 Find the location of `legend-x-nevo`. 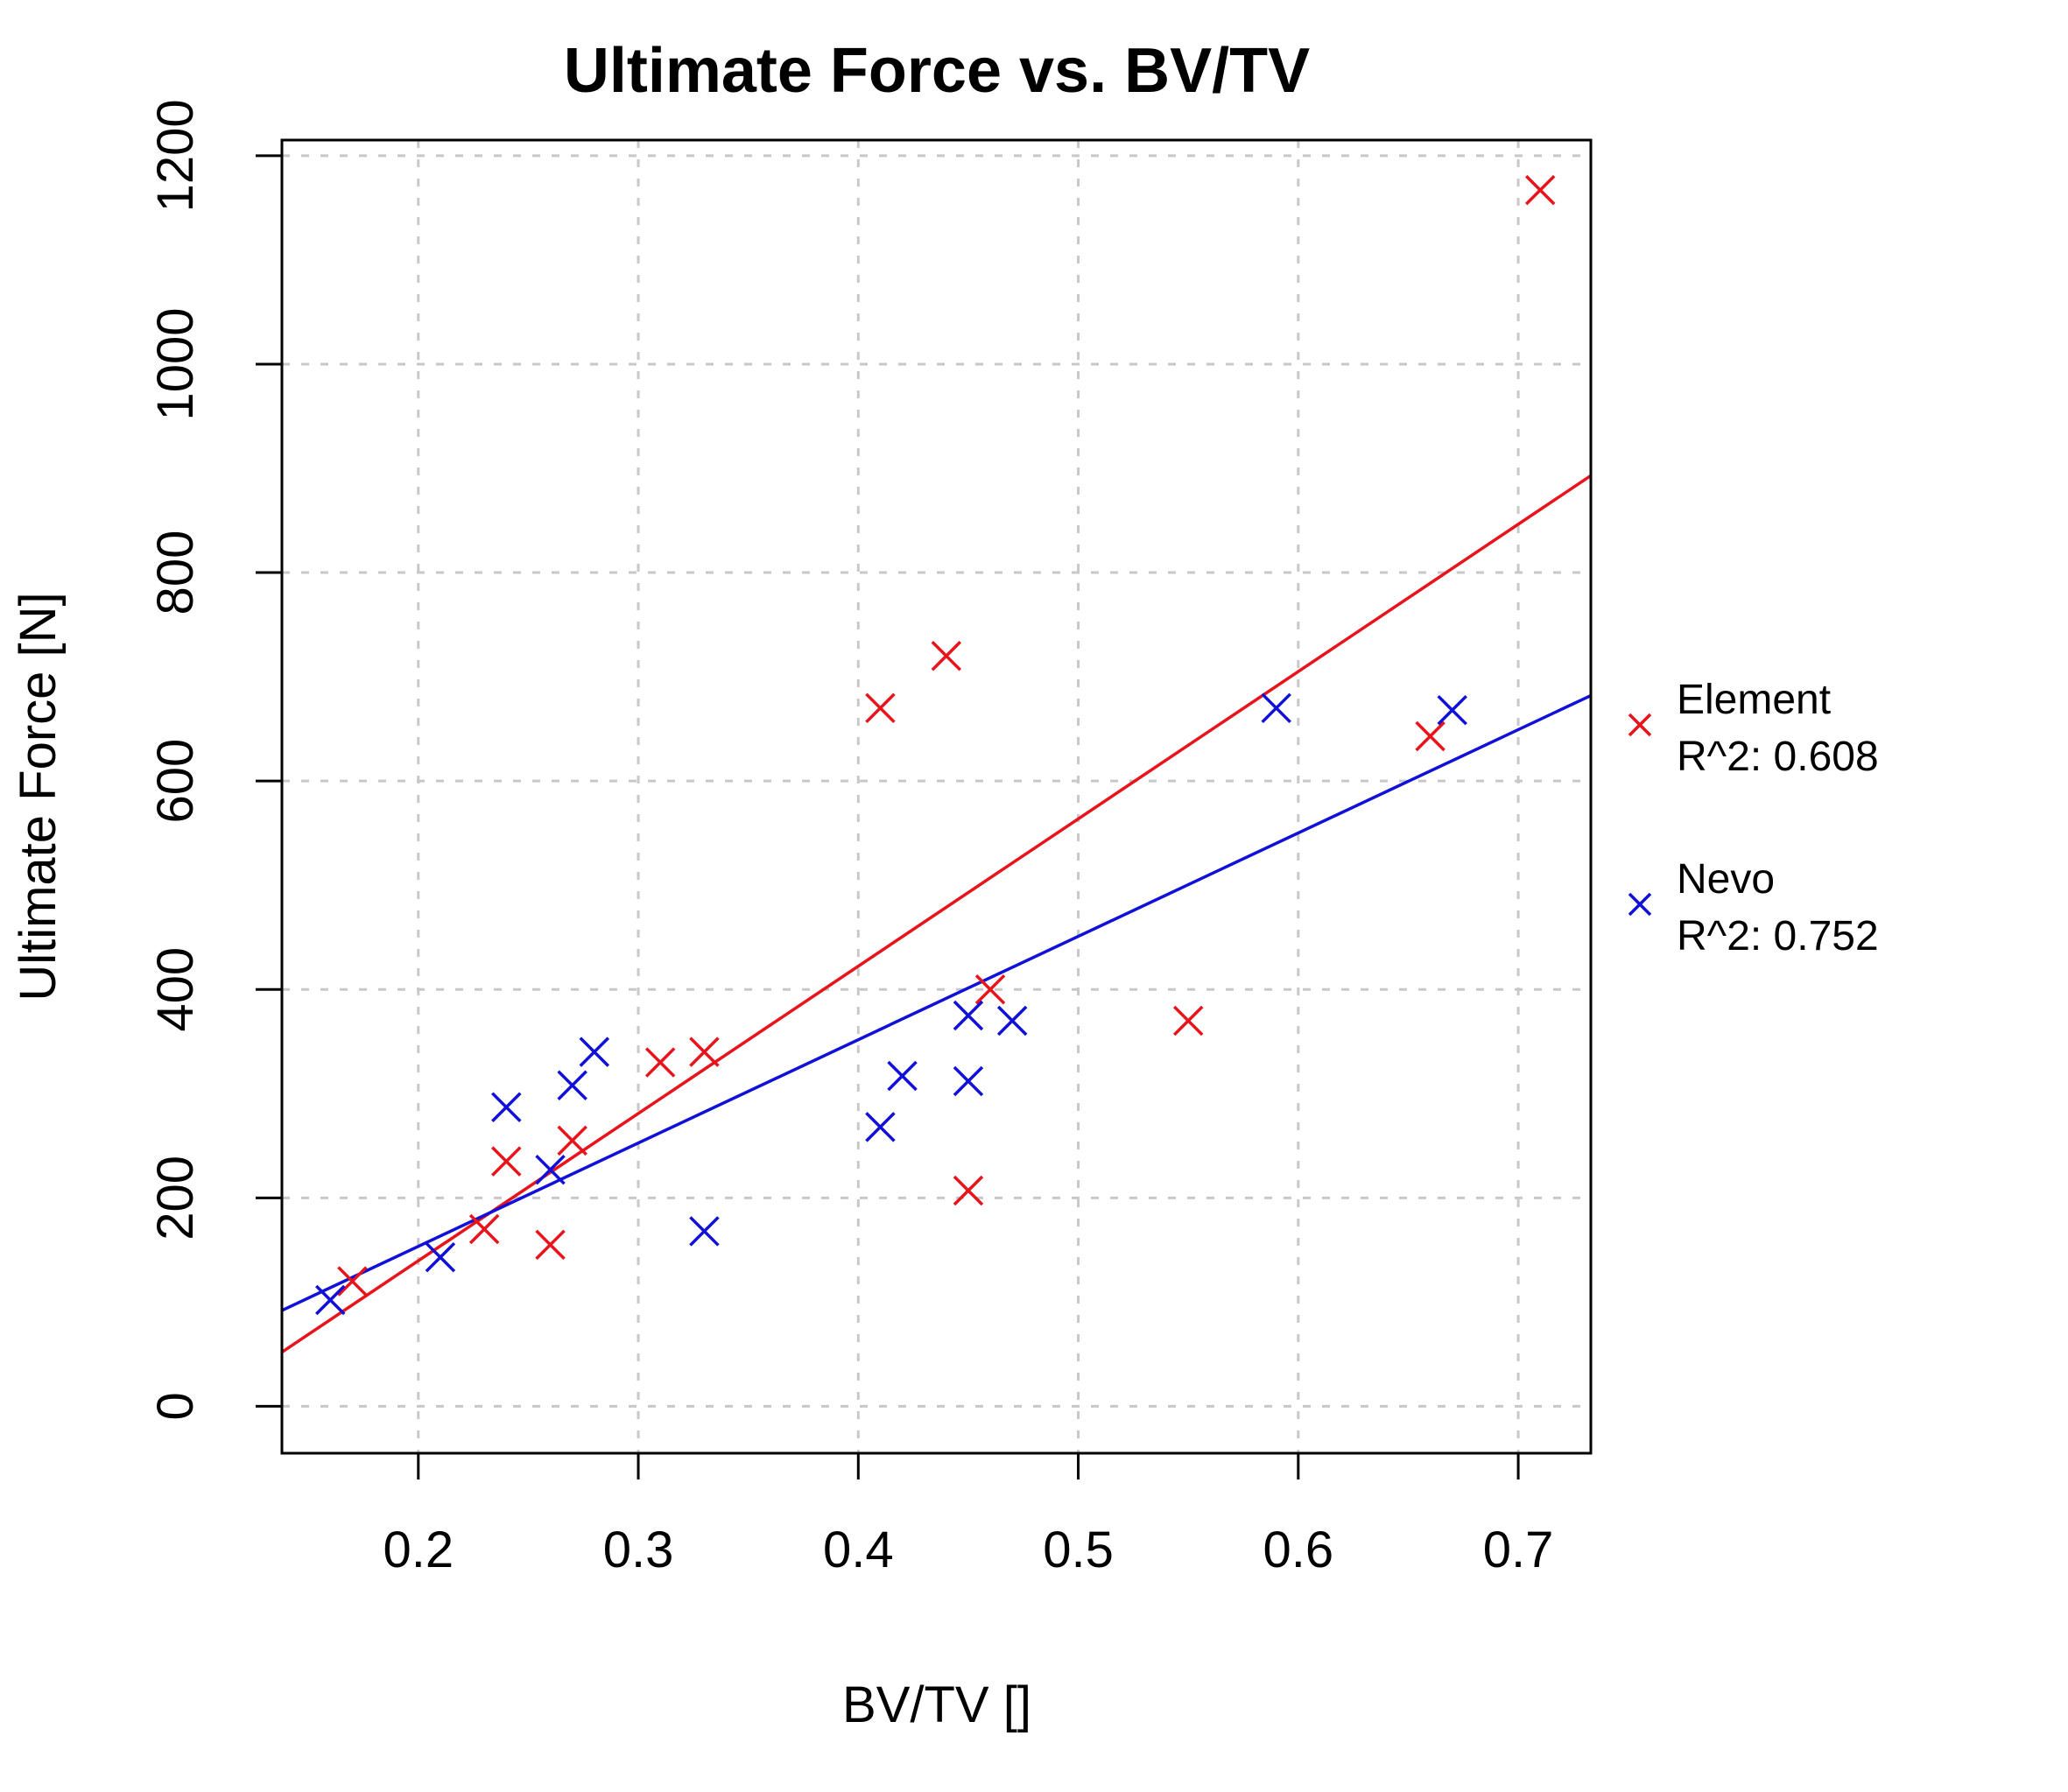

legend-x-nevo is located at coordinates (1640, 905).